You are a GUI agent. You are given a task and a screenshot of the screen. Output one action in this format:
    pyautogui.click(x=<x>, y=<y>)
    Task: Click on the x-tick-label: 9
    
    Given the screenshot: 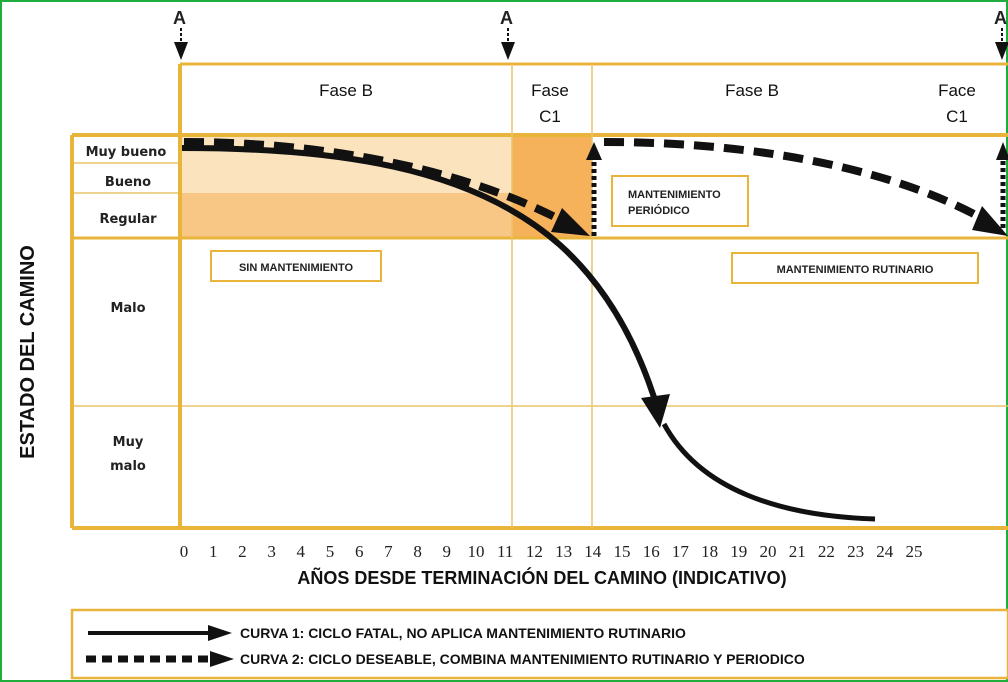 What is the action you would take?
    pyautogui.click(x=447, y=551)
    